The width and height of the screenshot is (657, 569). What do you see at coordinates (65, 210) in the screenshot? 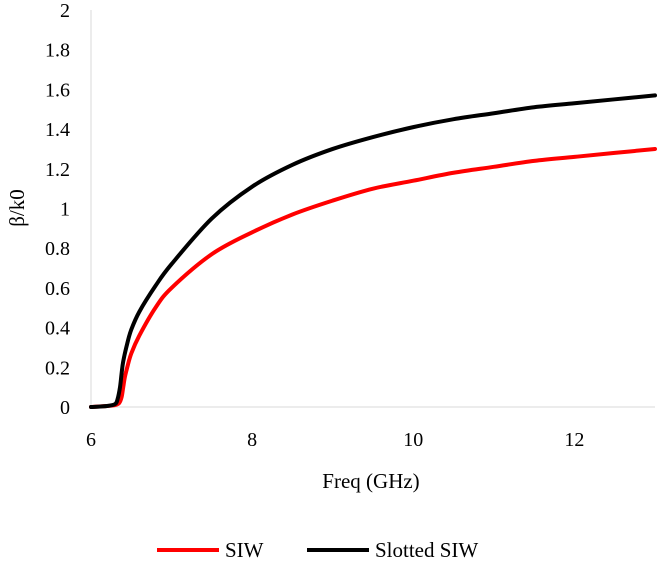
I see `y-tick-label: 1` at bounding box center [65, 210].